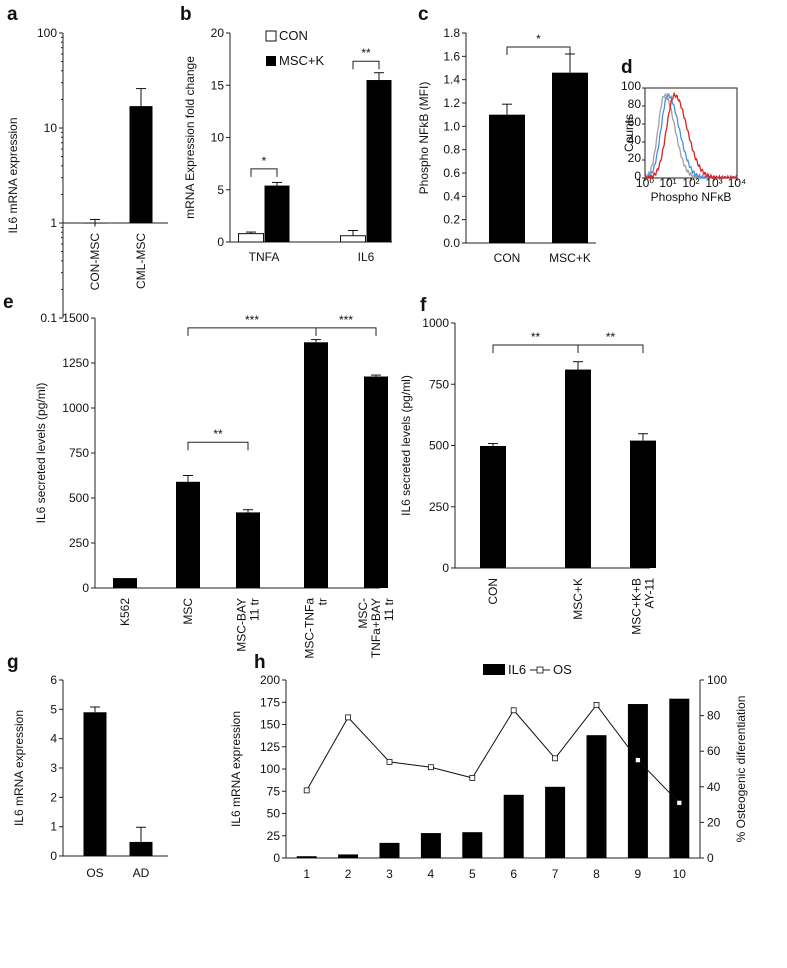  What do you see at coordinates (306, 874) in the screenshot?
I see `x-tick-label-h: 1` at bounding box center [306, 874].